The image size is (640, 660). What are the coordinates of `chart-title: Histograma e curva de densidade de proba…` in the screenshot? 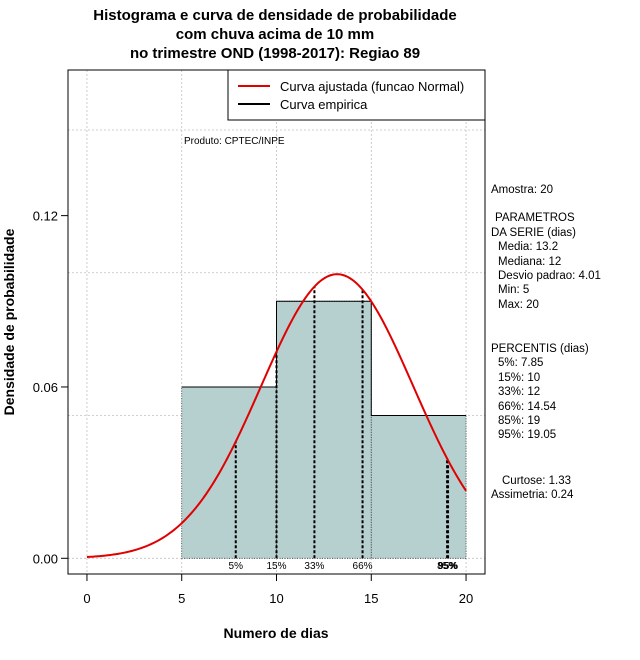 It's located at (274, 34).